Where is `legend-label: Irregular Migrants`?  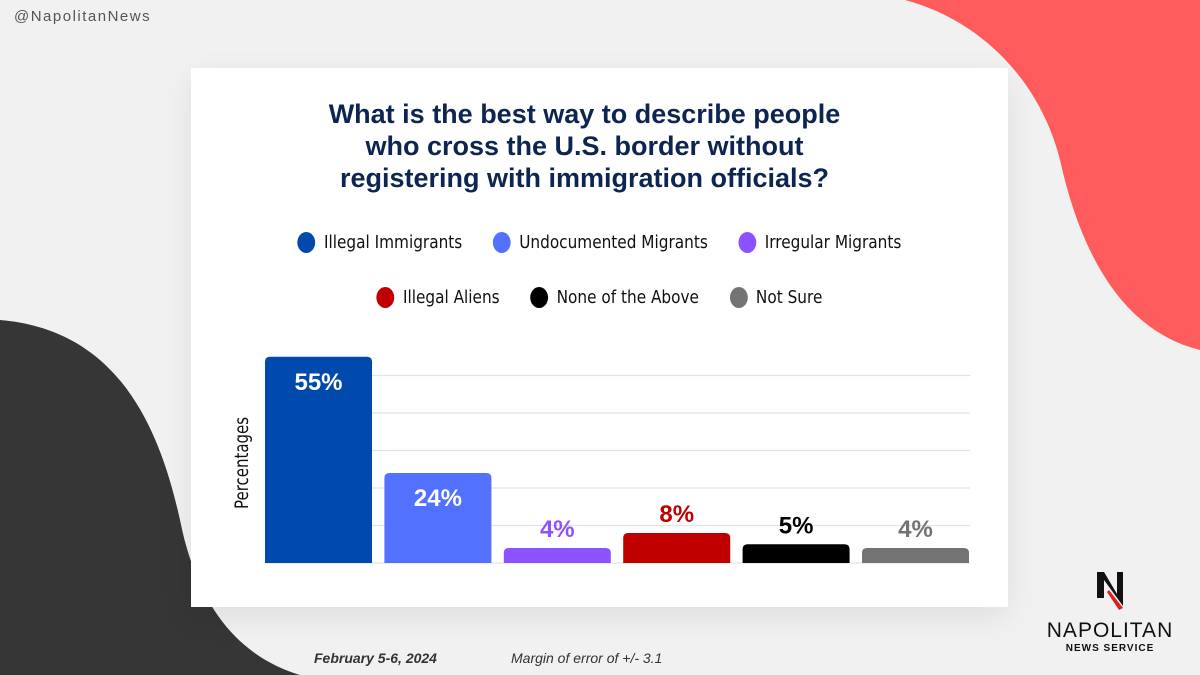
legend-label: Irregular Migrants is located at coordinates (833, 242).